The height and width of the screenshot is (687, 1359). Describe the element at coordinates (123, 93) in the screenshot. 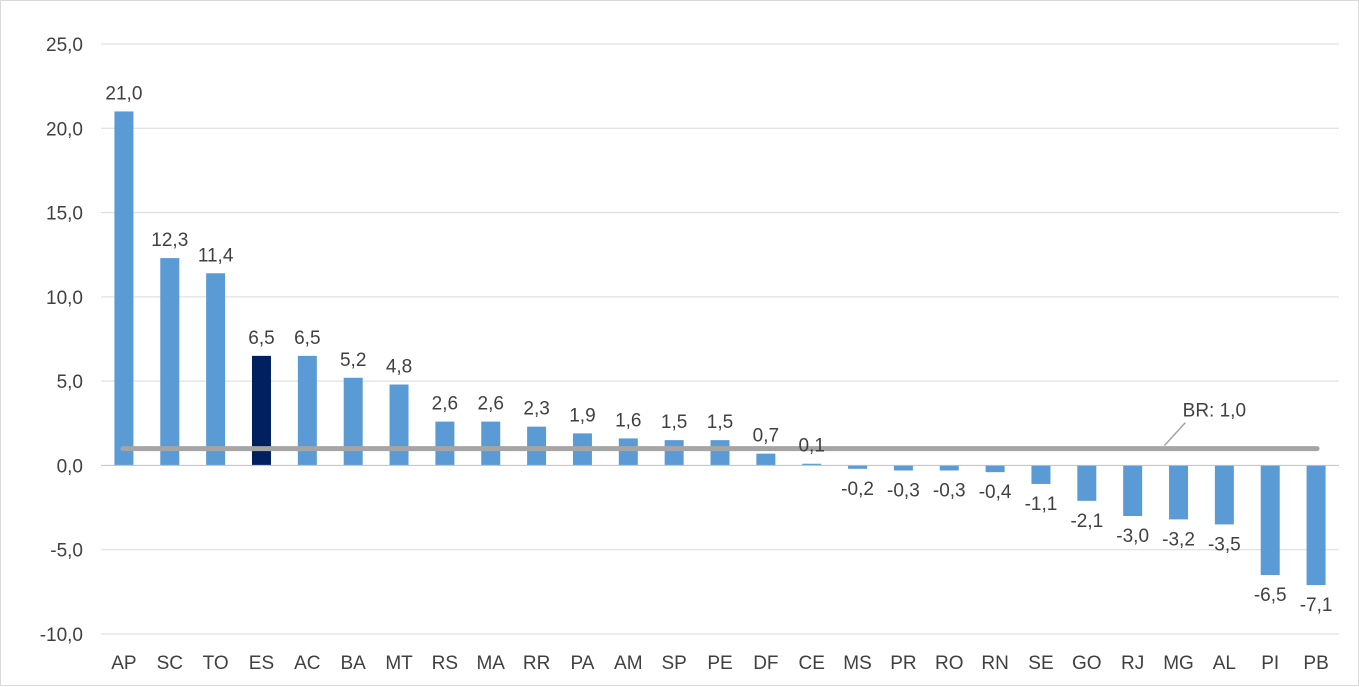

I see `data-label: 21,0` at that location.